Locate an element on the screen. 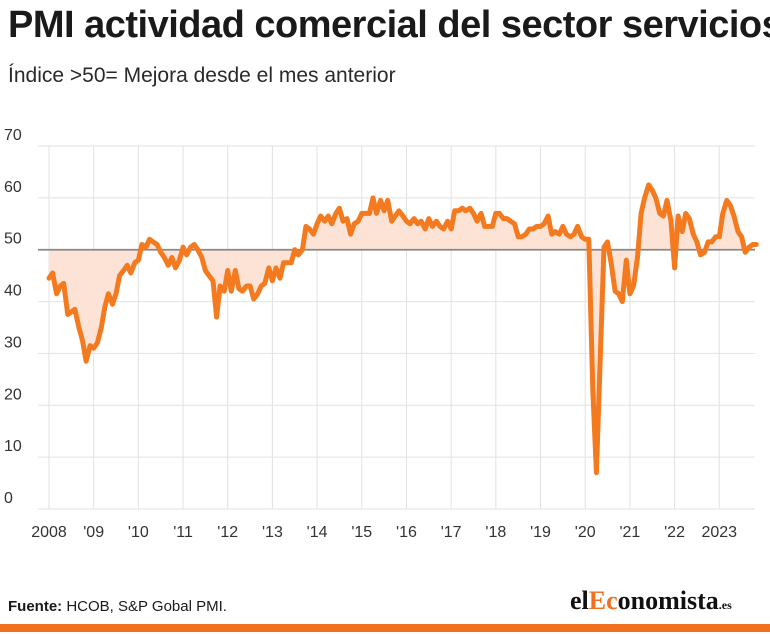 Image resolution: width=770 pixels, height=634 pixels. x-tick-label-2010: '10 is located at coordinates (138, 532).